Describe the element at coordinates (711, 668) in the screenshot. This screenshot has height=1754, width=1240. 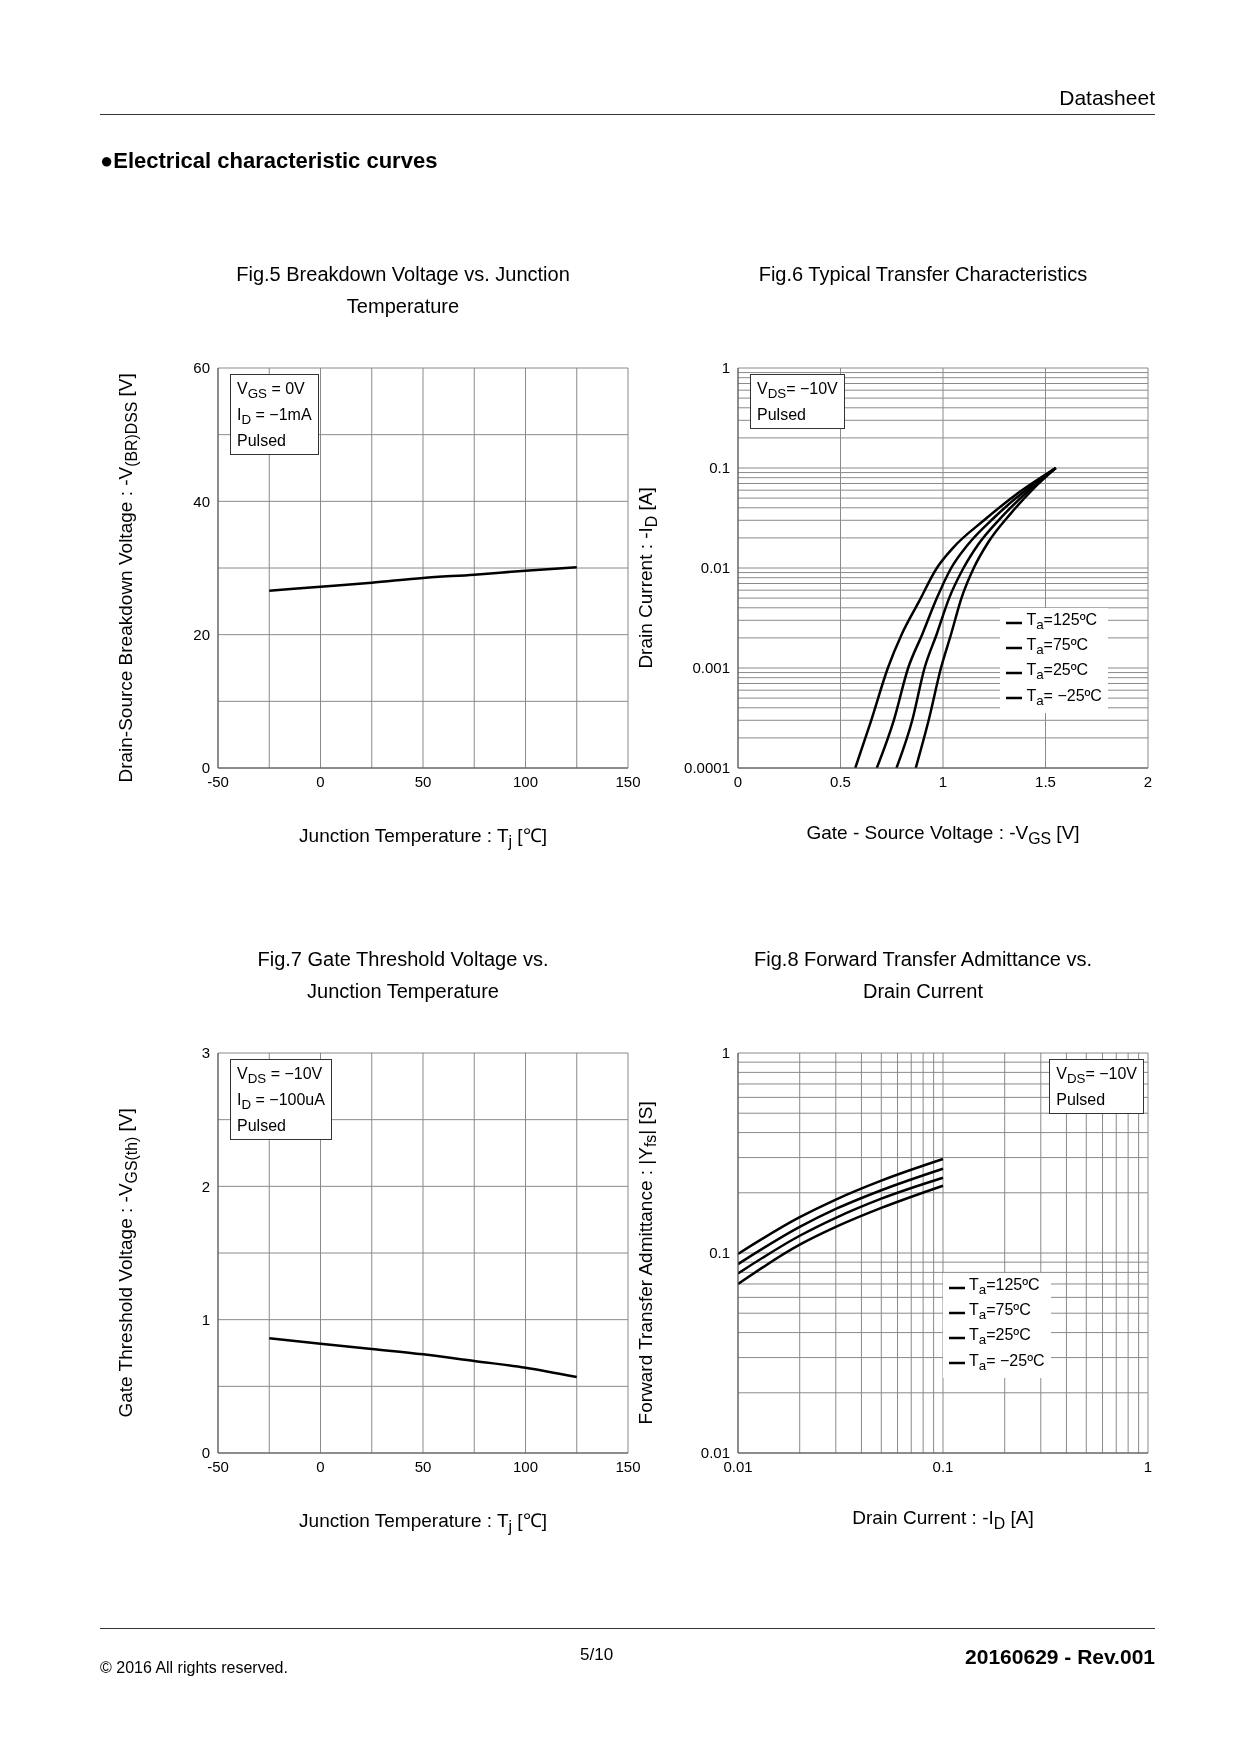
I see `y-tick-label: 0.001` at that location.